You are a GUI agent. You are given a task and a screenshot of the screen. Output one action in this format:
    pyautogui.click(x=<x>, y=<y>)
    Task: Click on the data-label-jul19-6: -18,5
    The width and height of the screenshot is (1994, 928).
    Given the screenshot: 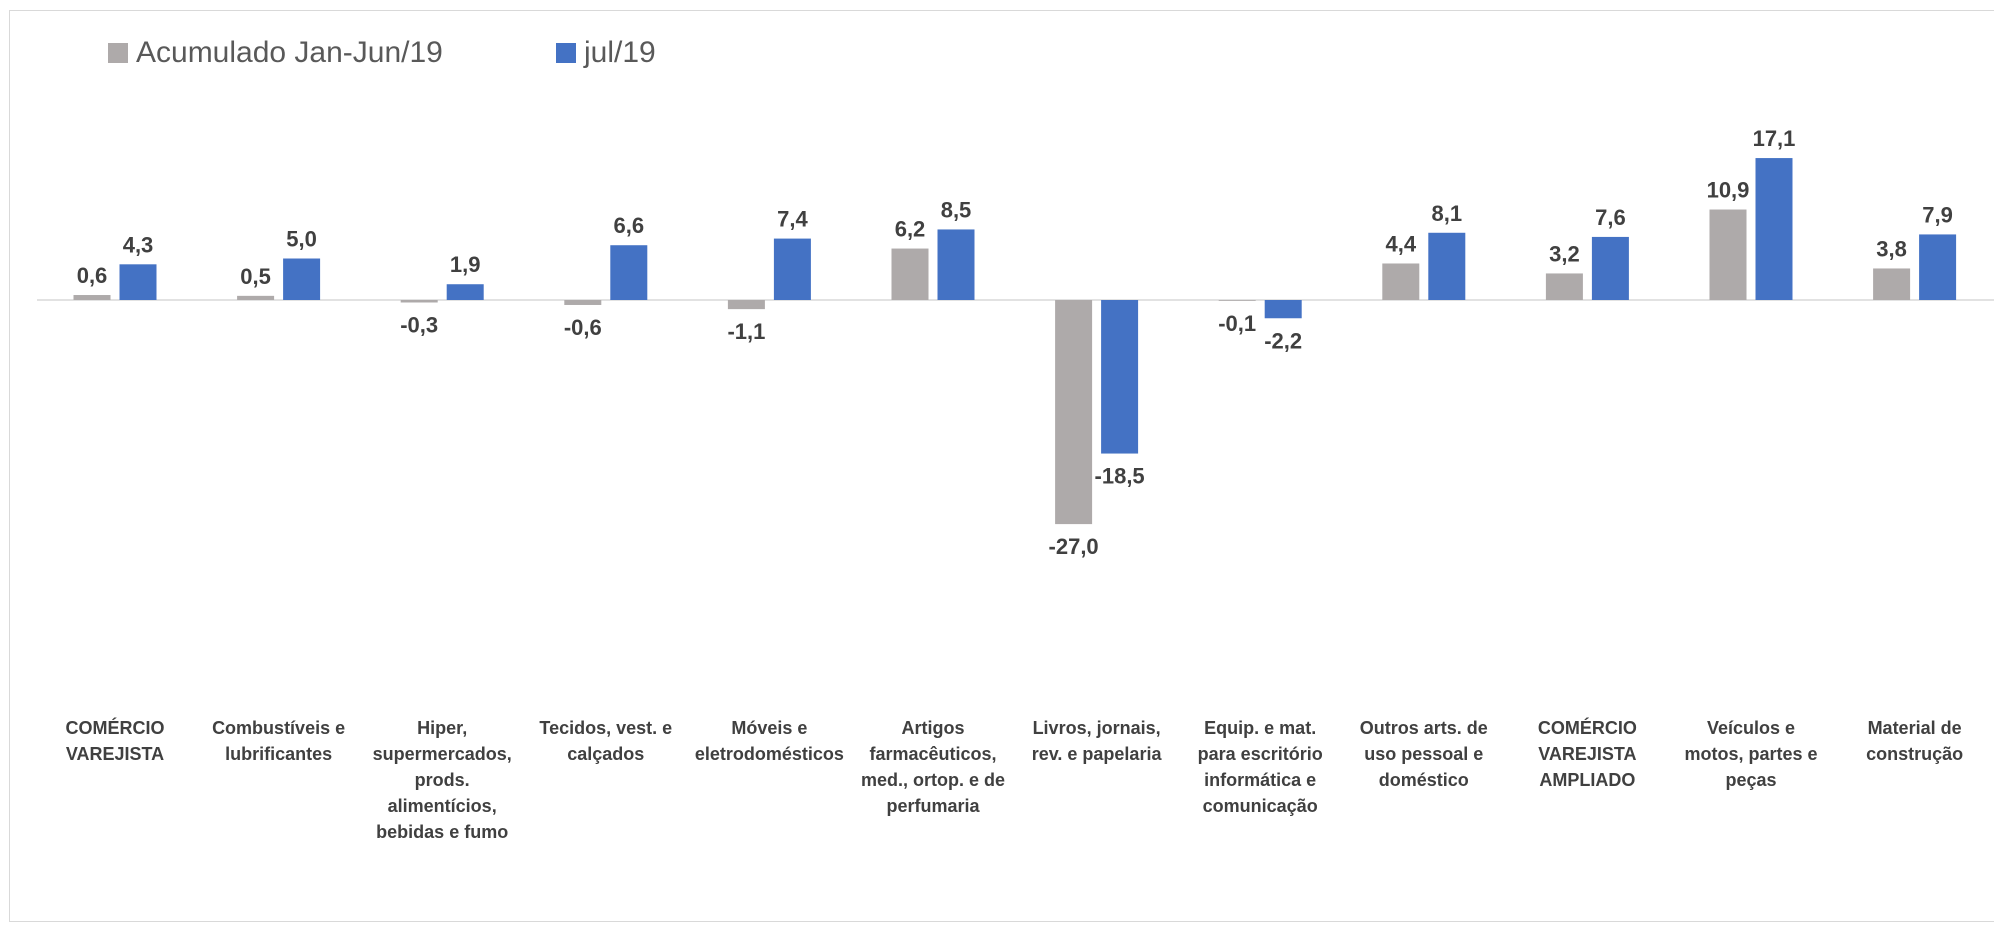 What is the action you would take?
    pyautogui.click(x=1120, y=476)
    